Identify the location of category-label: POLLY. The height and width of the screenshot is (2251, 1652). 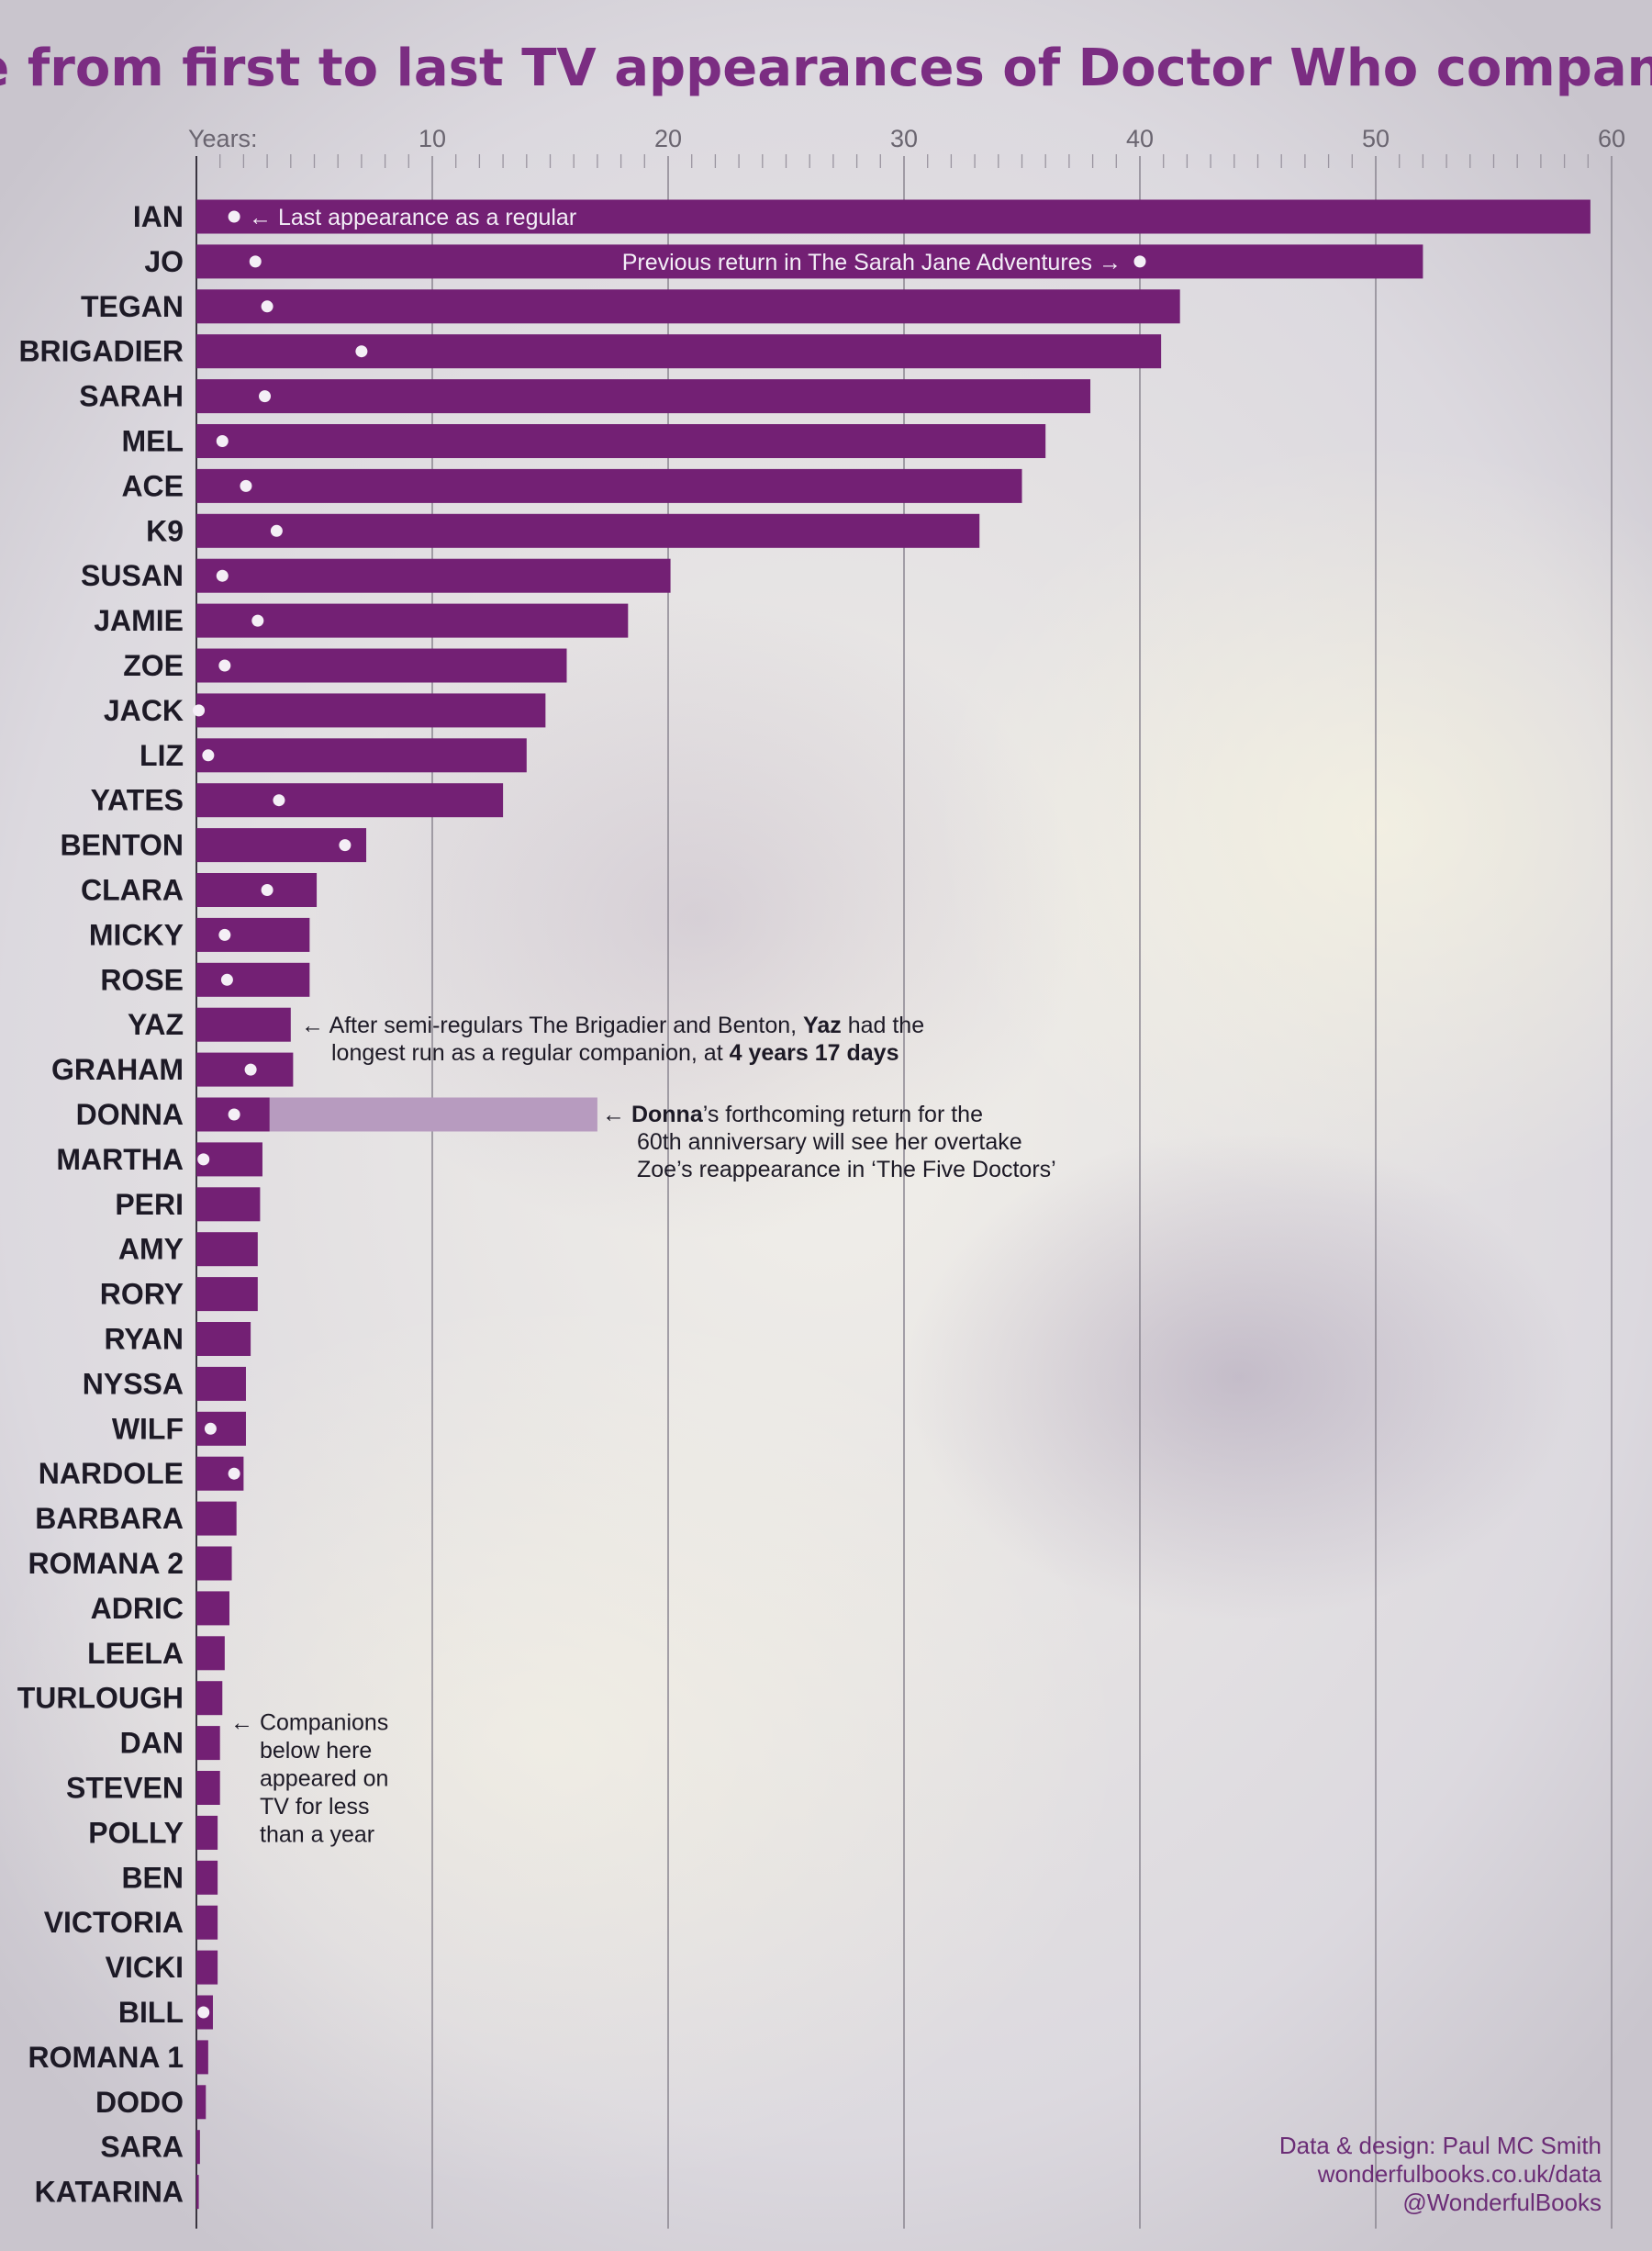
(136, 1832).